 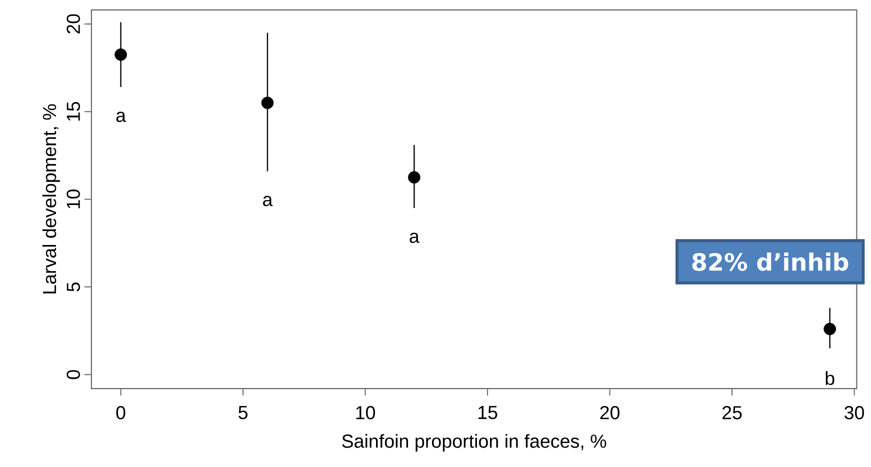 What do you see at coordinates (243, 413) in the screenshot?
I see `x-tick-label: 5` at bounding box center [243, 413].